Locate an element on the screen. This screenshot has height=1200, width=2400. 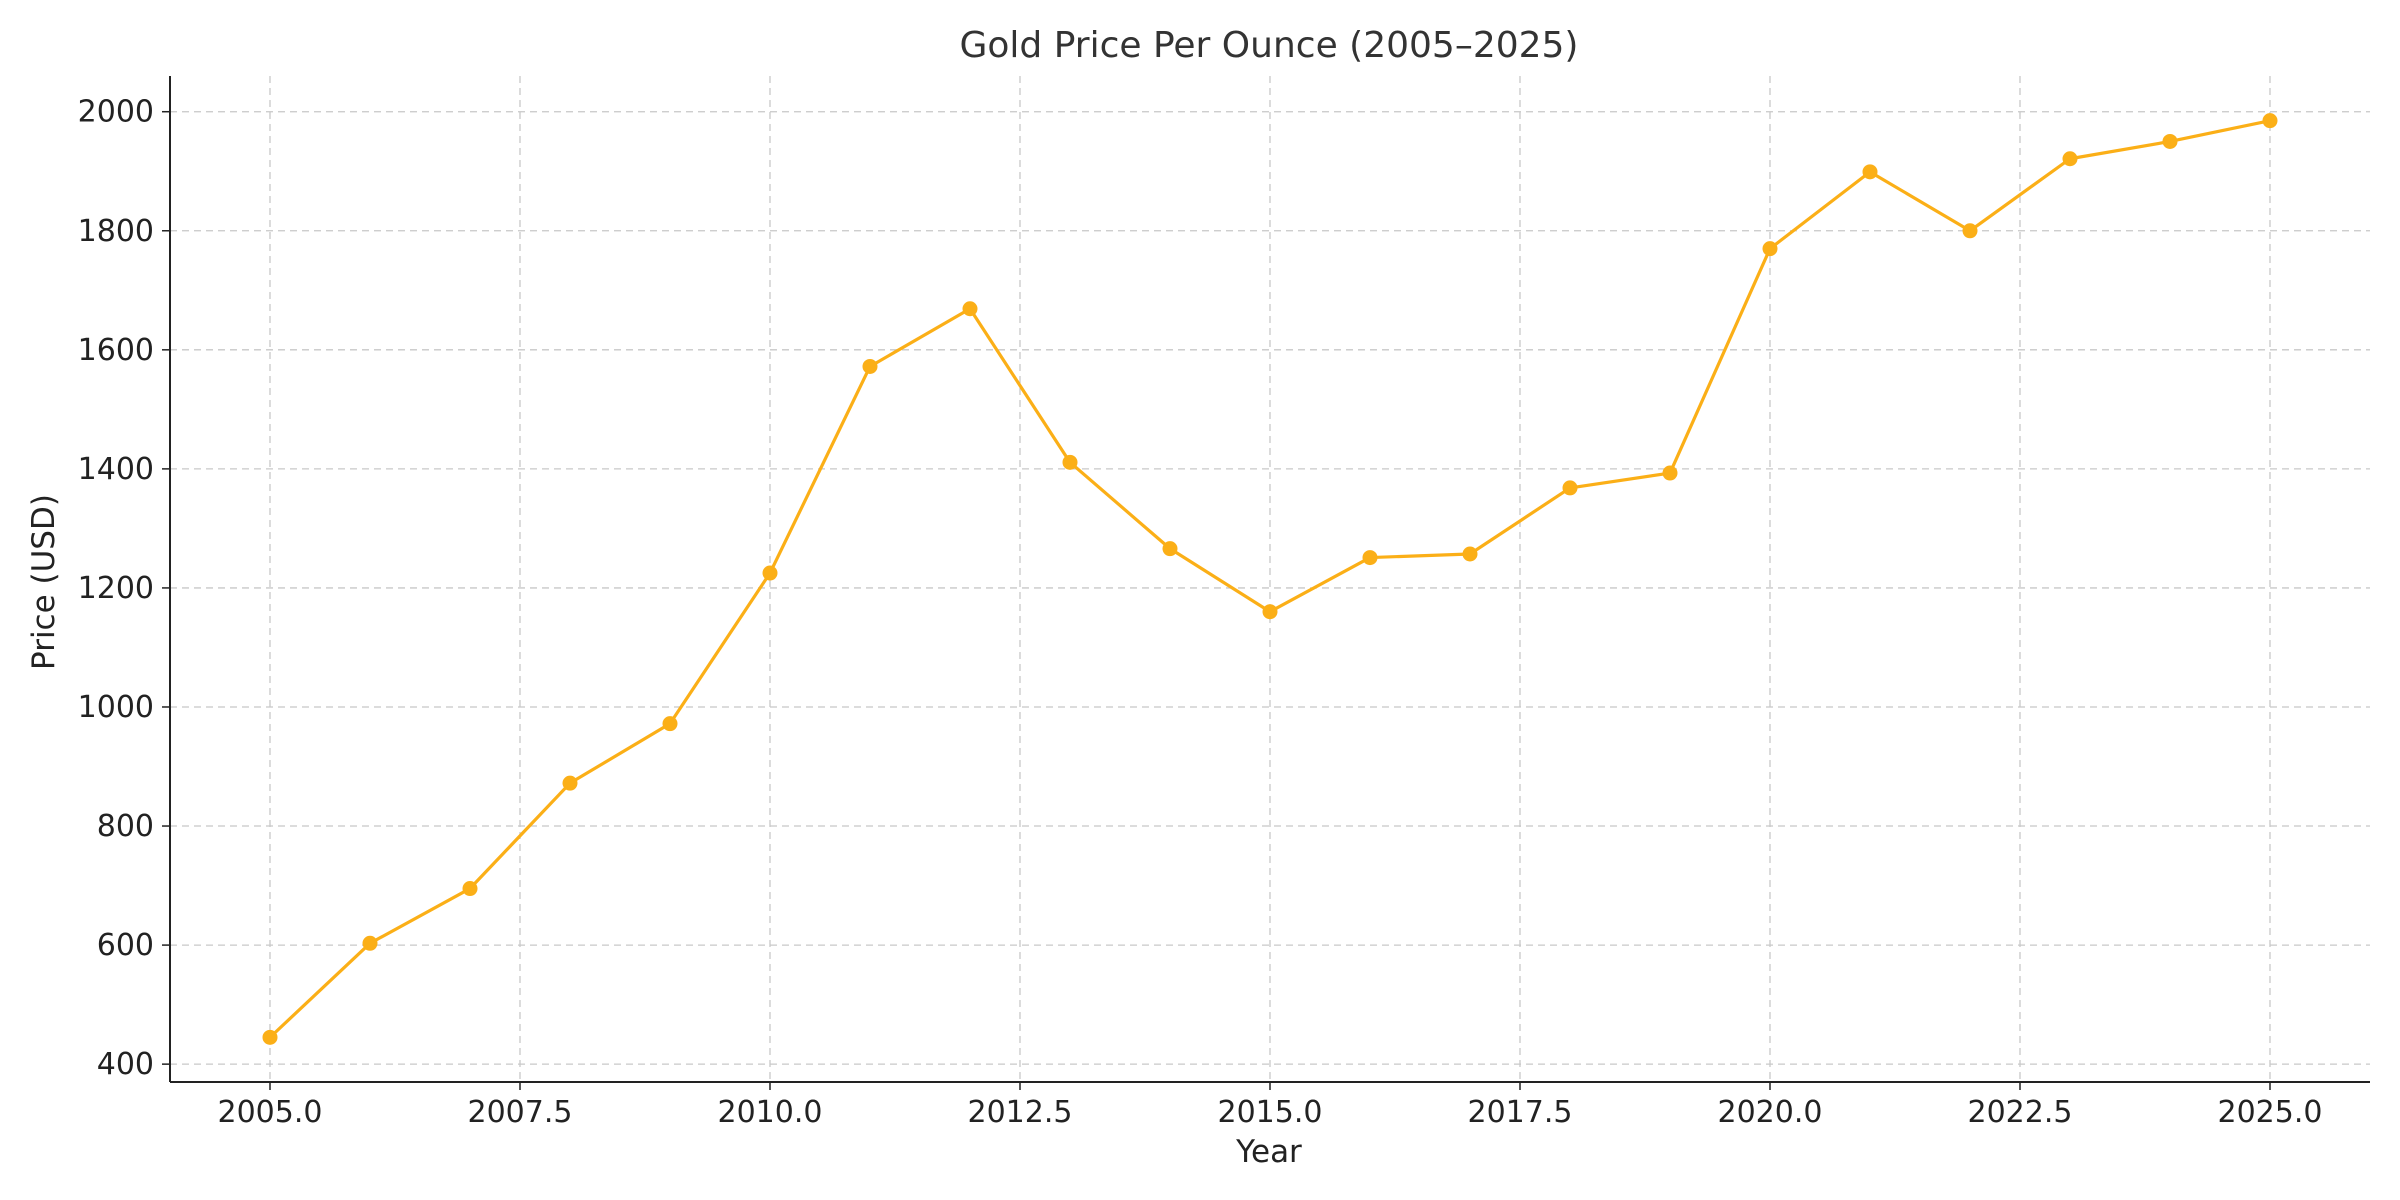
x-tick-label: 2007.5 is located at coordinates (520, 1112).